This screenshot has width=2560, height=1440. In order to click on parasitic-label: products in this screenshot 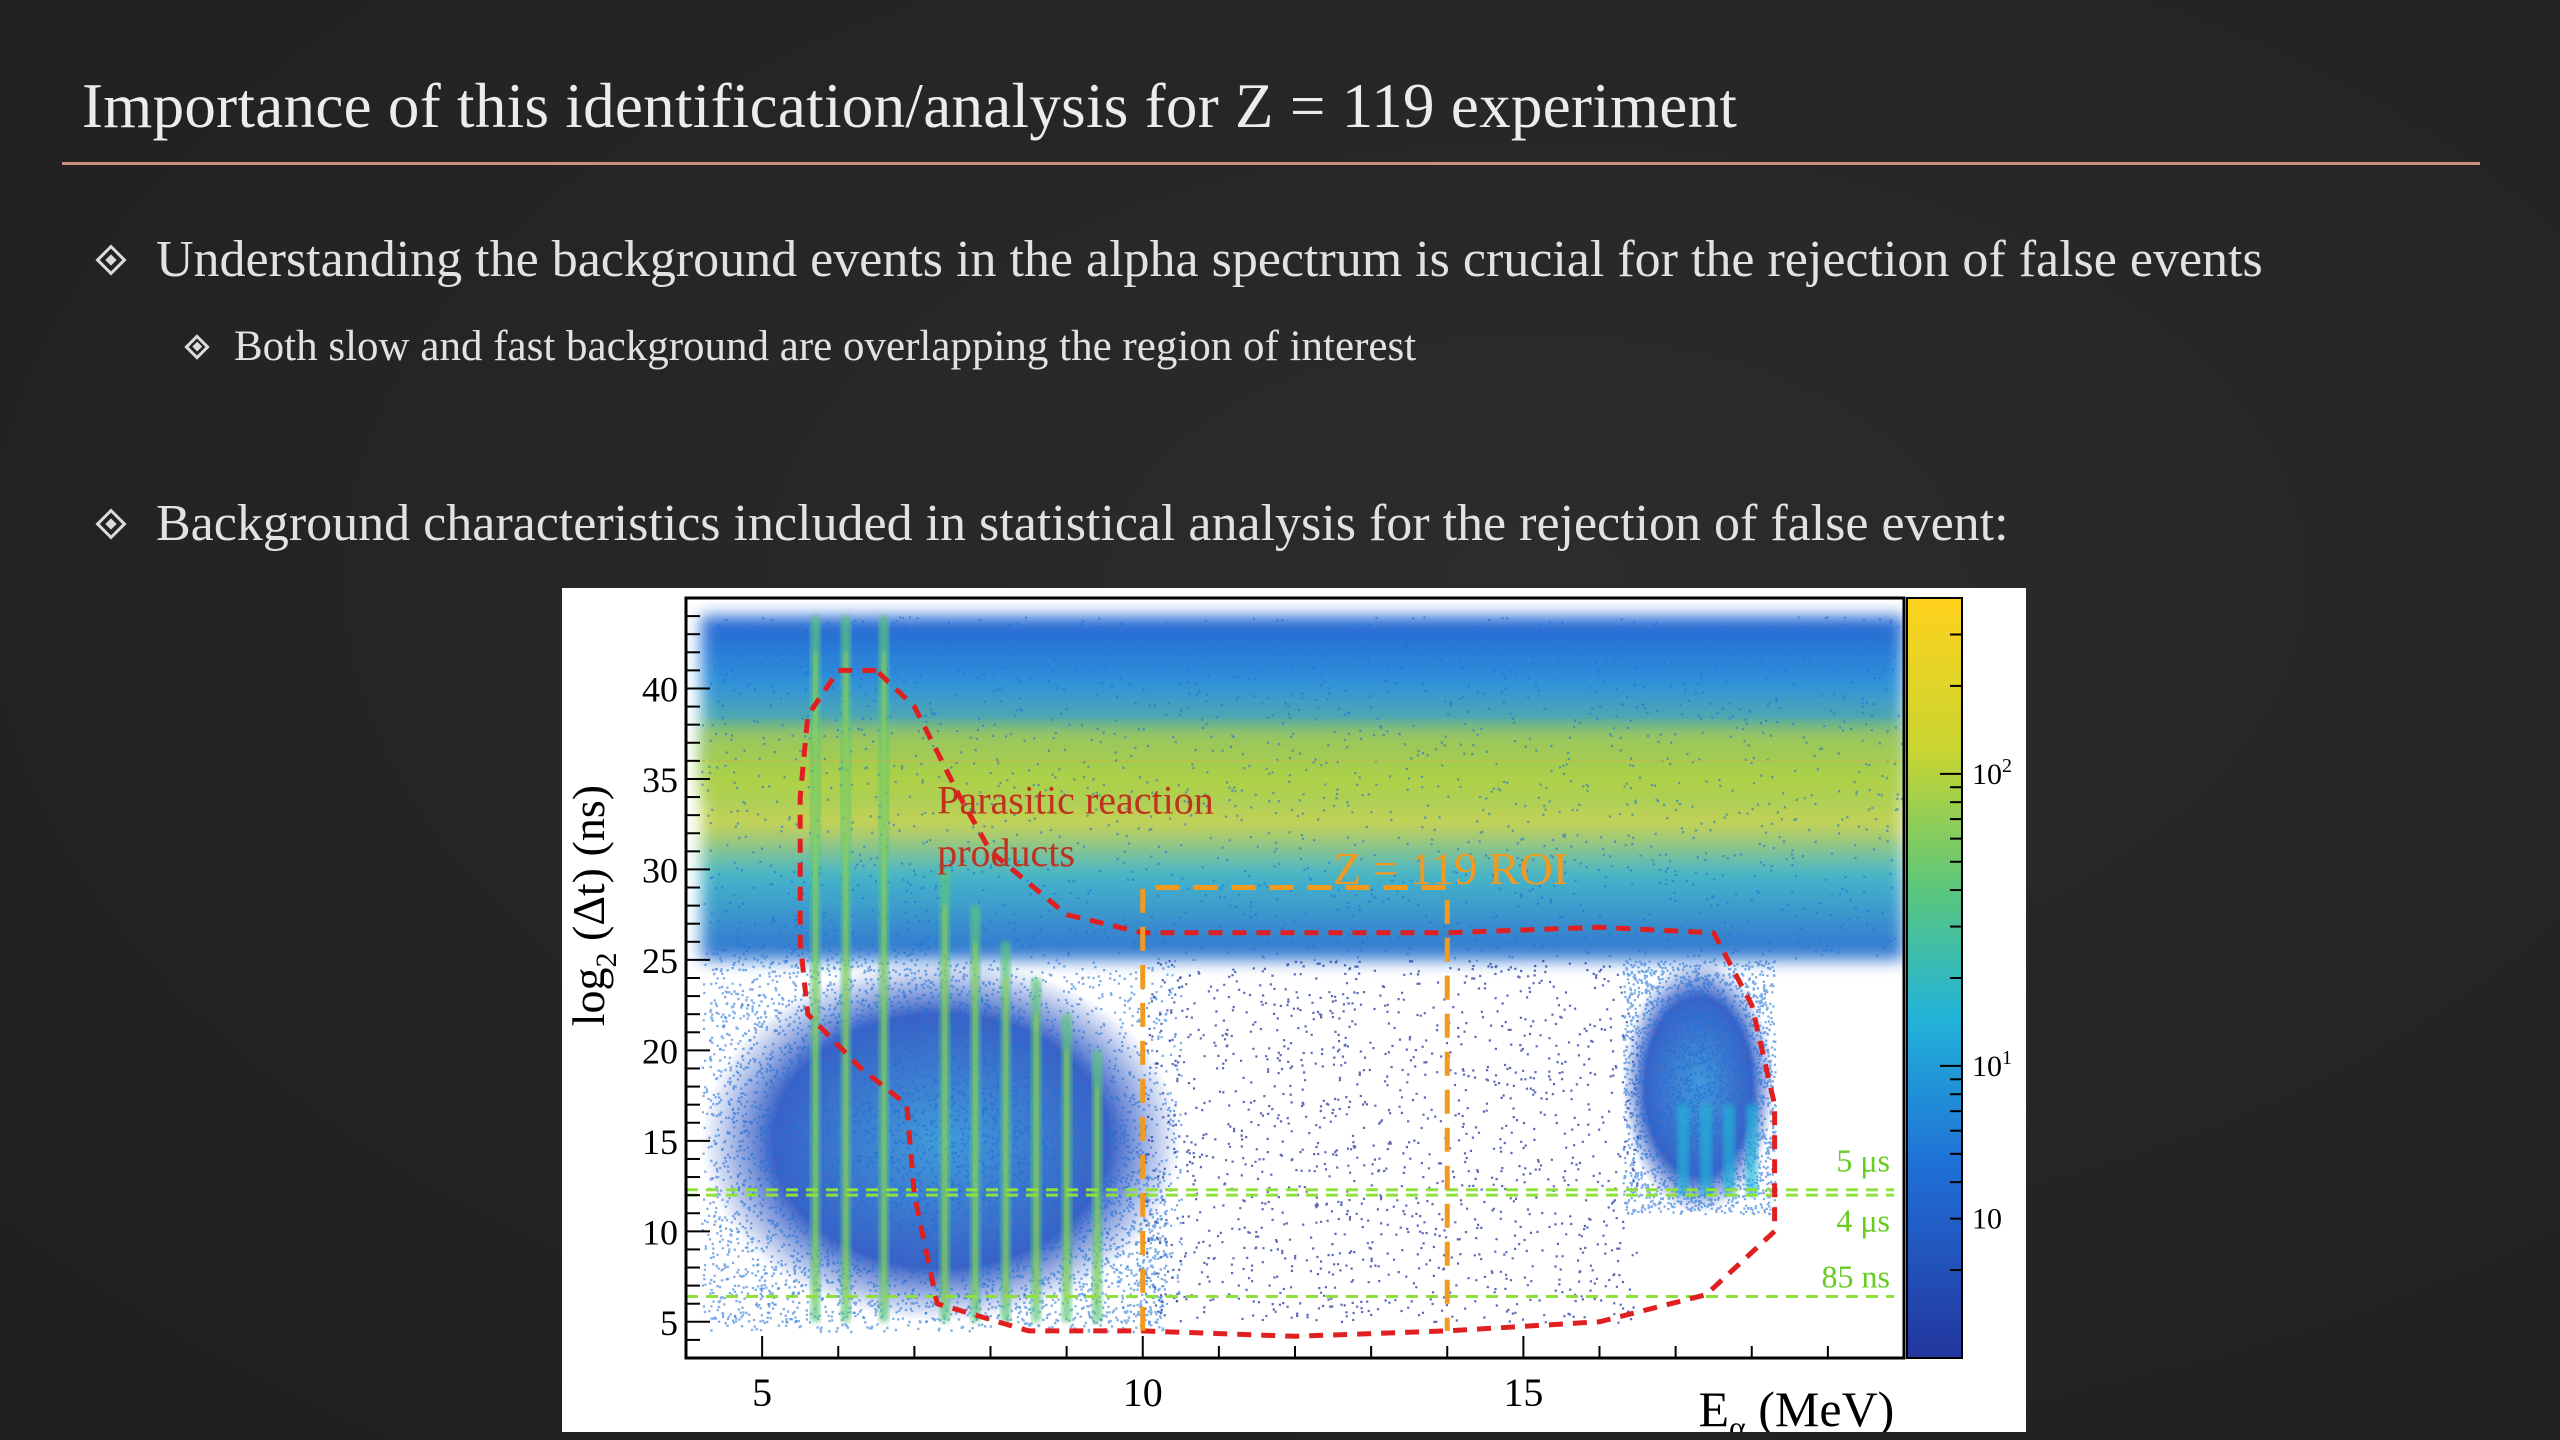, I will do `click(1006, 852)`.